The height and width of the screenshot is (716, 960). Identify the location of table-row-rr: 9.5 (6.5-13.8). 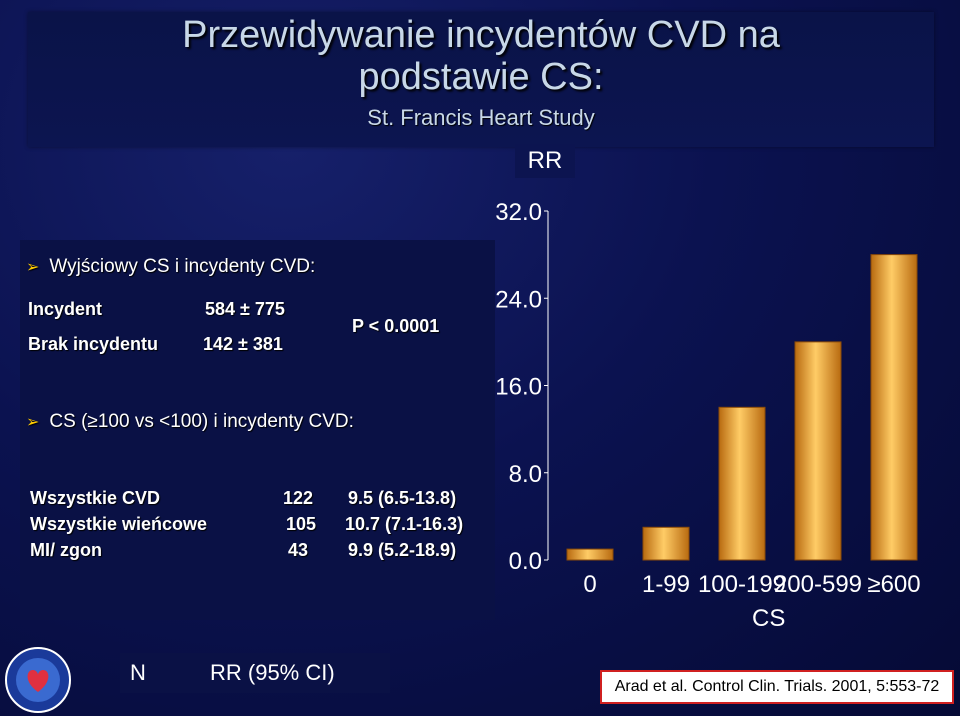
(402, 498).